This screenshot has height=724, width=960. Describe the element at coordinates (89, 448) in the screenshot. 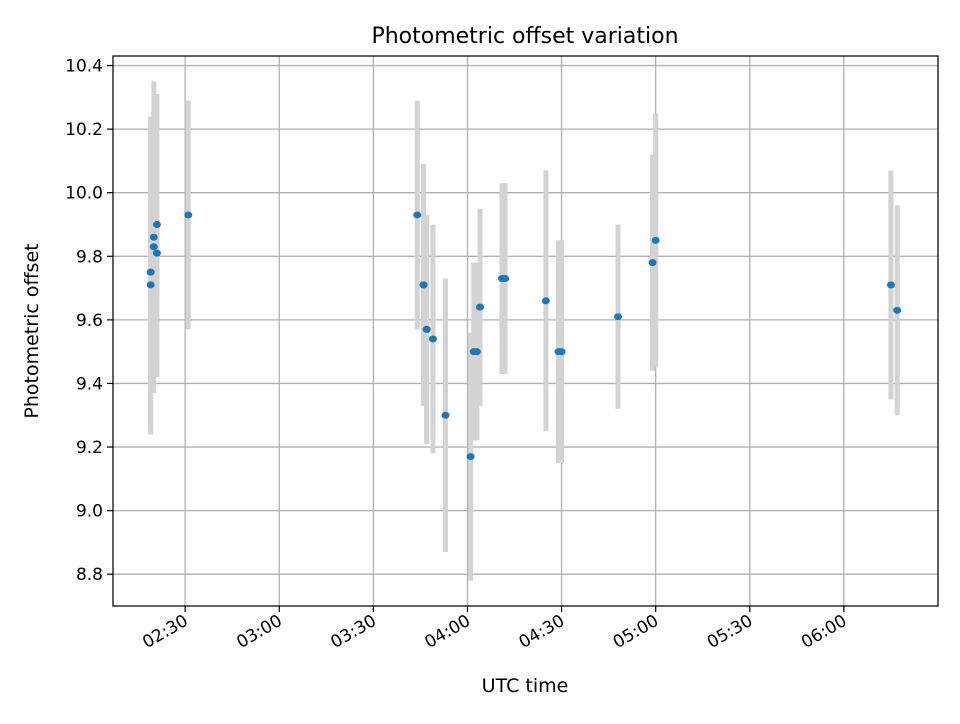

I see `y-tick-label: 9.2` at that location.